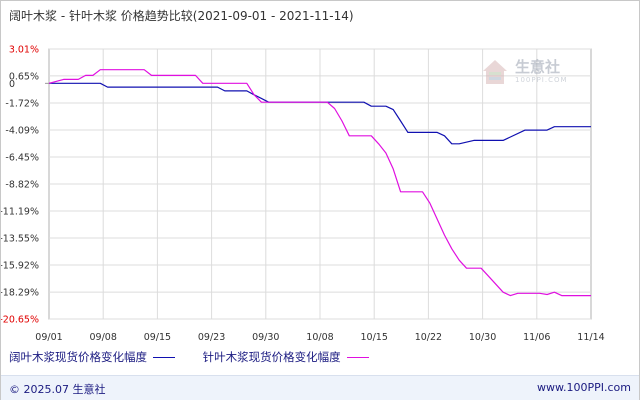 The width and height of the screenshot is (640, 400). Describe the element at coordinates (20, 238) in the screenshot. I see `y-tick-label: -13.55%` at that location.